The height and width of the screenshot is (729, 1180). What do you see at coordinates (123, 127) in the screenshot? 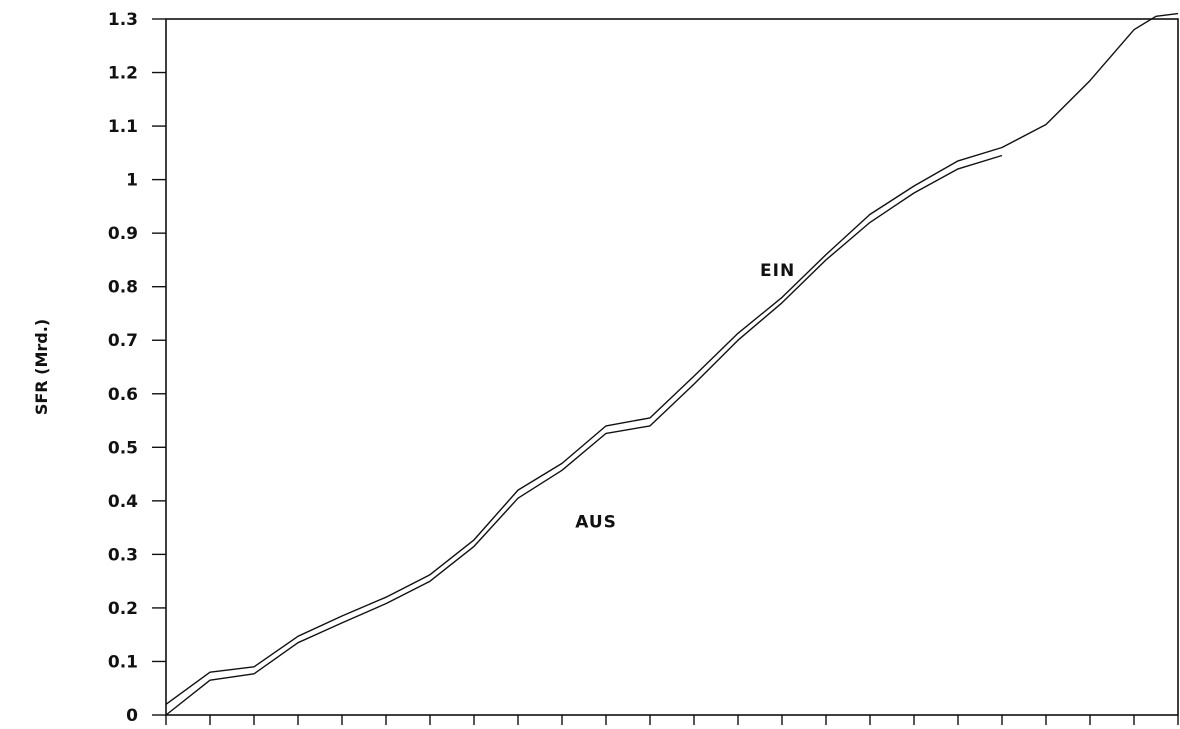
I see `y-tick-label: 1.1` at bounding box center [123, 127].